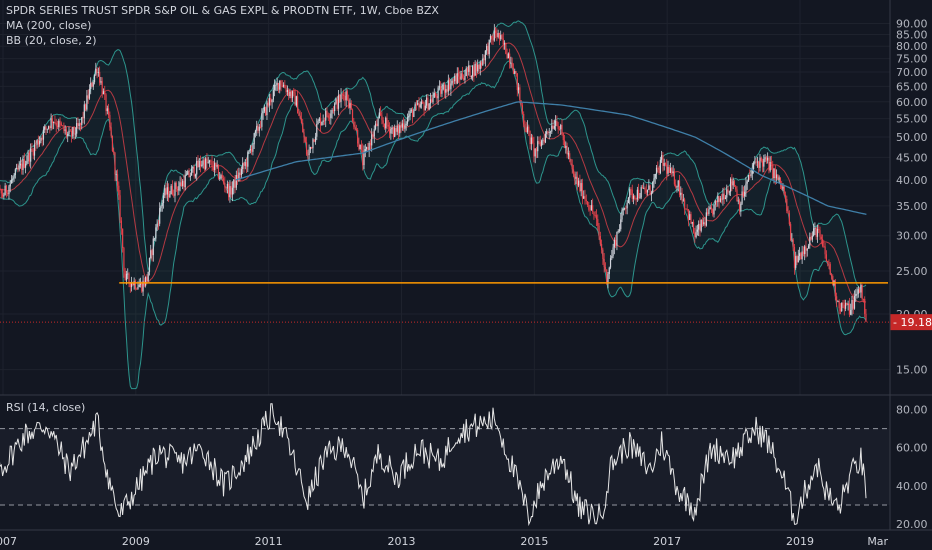  I want to click on price-tick-label: 25.00, so click(912, 271).